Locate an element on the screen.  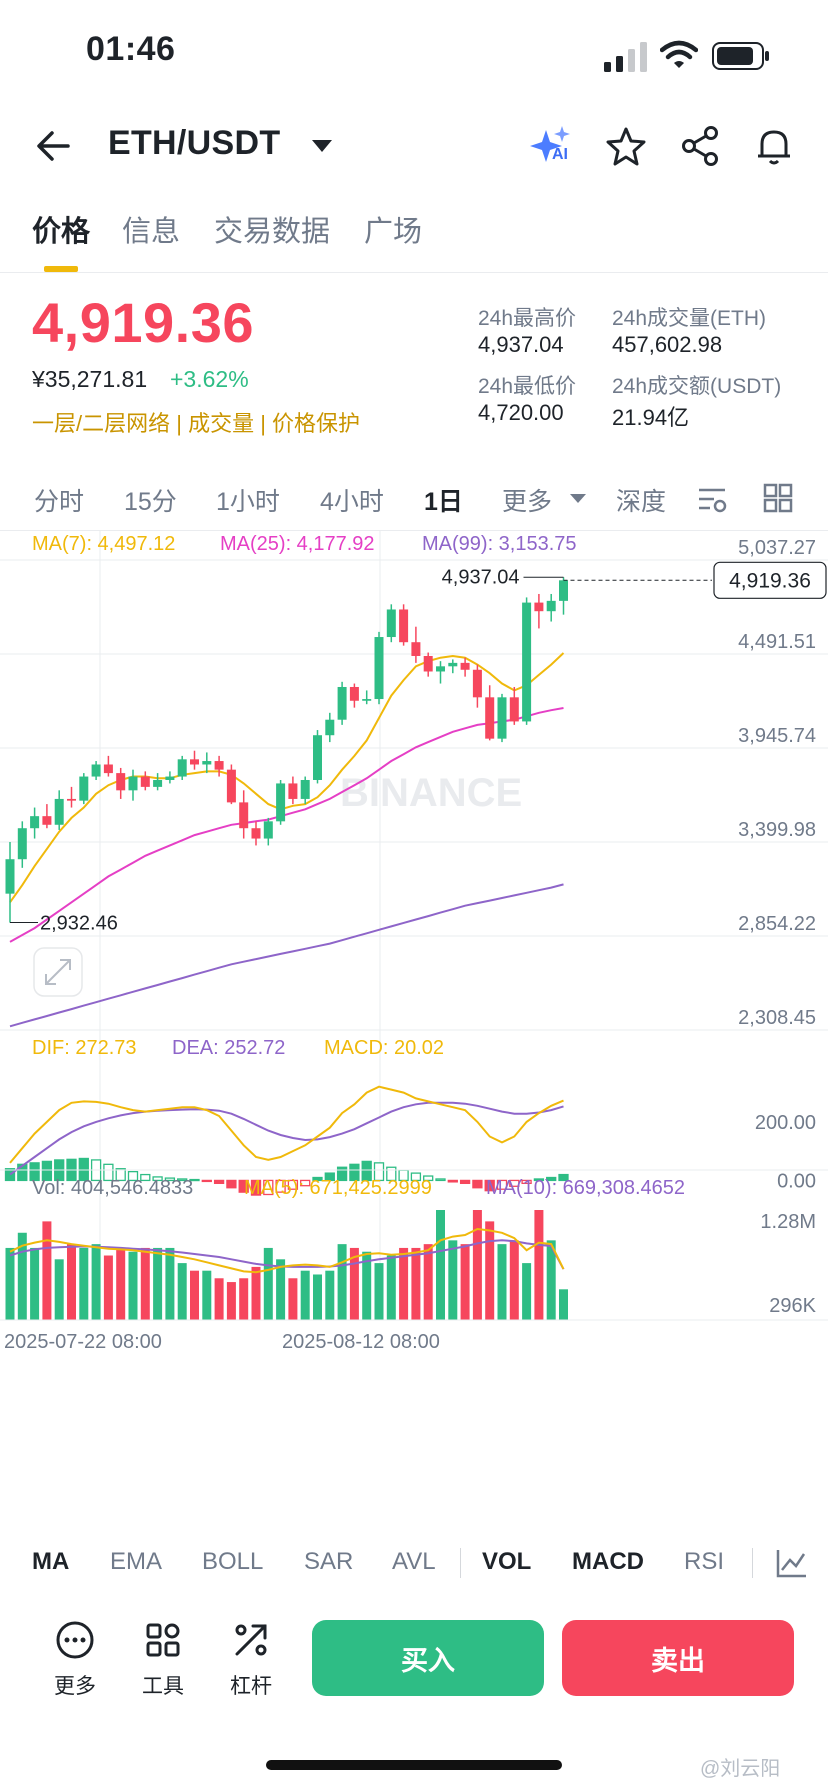
share-icon is located at coordinates (700, 146).